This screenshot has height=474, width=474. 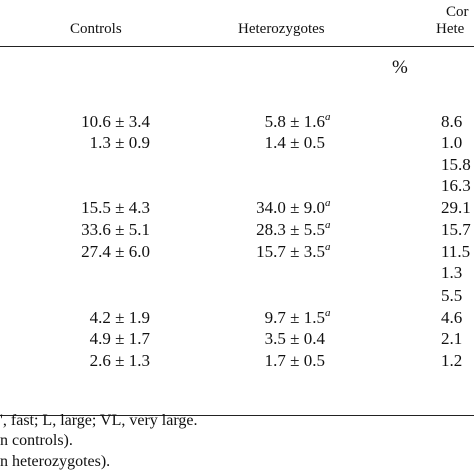 What do you see at coordinates (456, 164) in the screenshot?
I see `cell-combined: 15.8` at bounding box center [456, 164].